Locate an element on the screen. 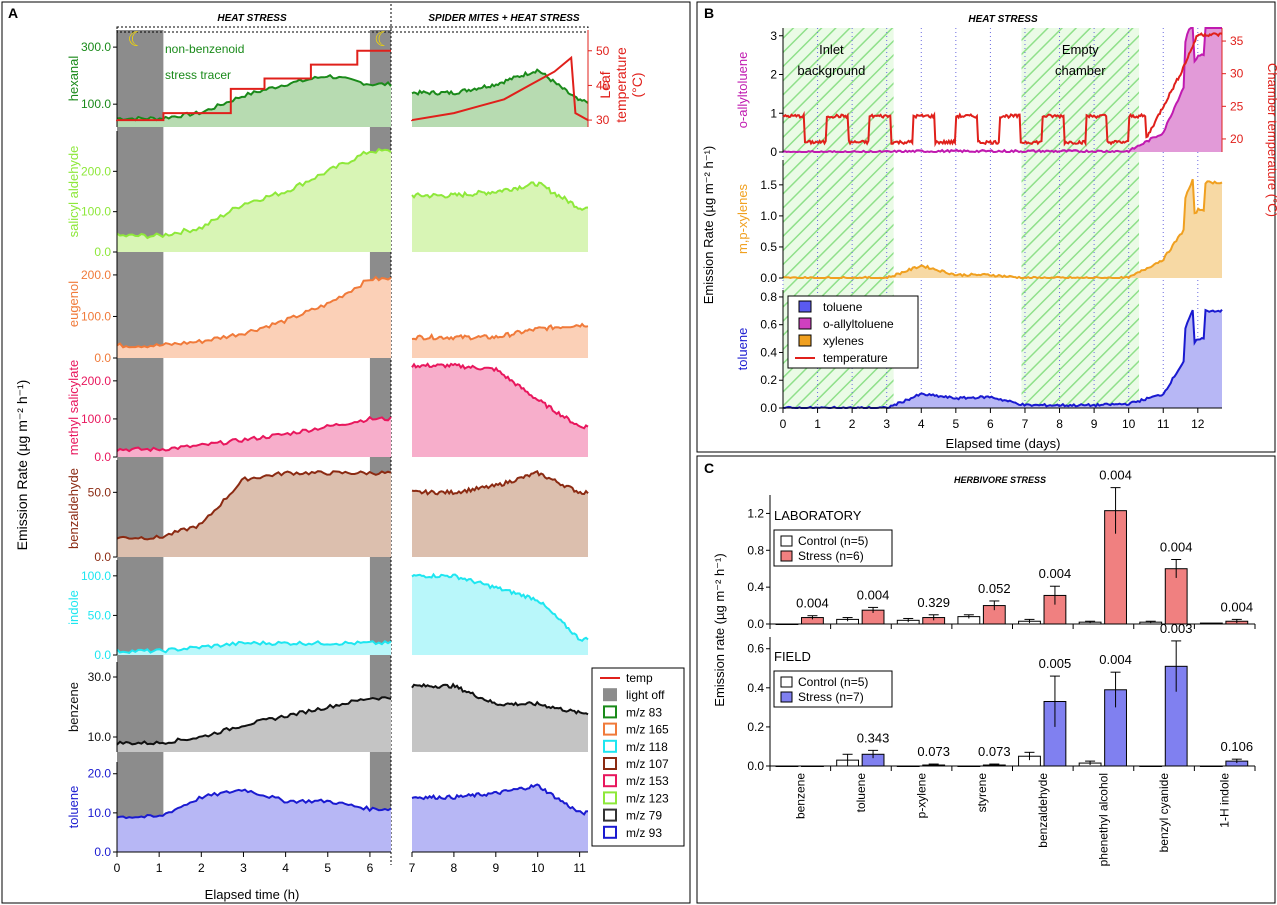  x-tick-label: 3 is located at coordinates (886, 424).